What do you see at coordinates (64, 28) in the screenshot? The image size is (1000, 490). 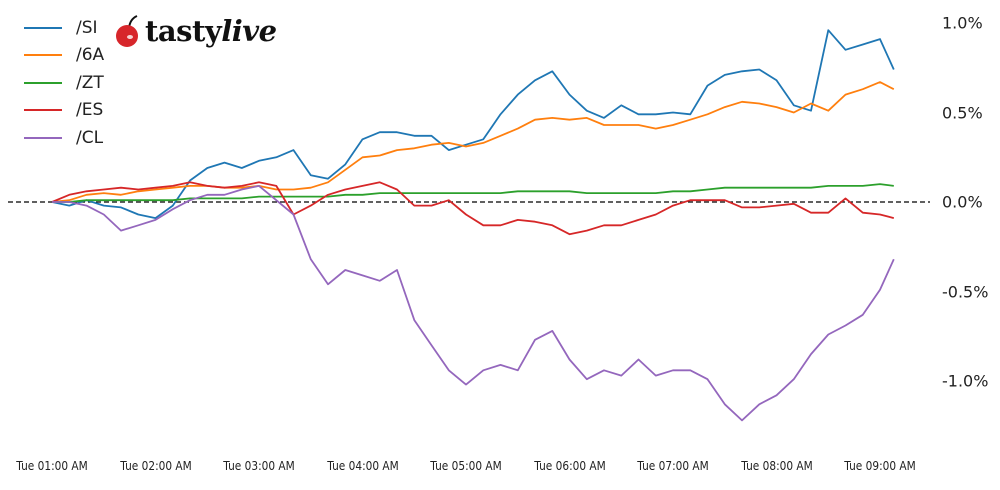 I see `legend-item-si: /SI` at bounding box center [64, 28].